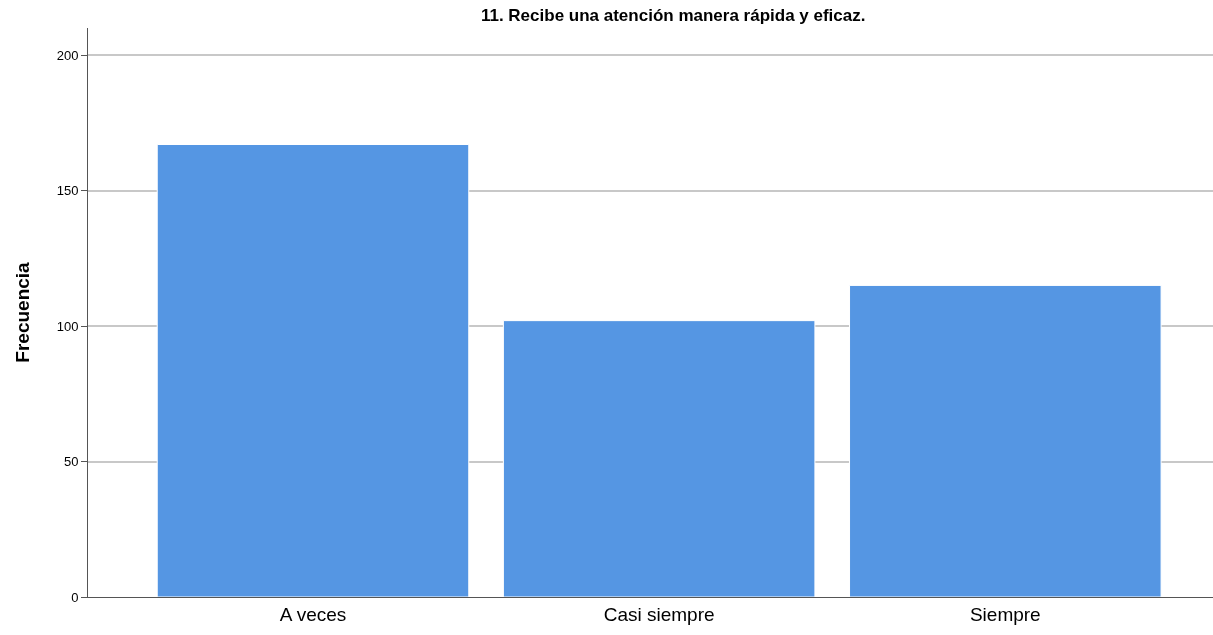  I want to click on y-tick-label: 0, so click(75, 597).